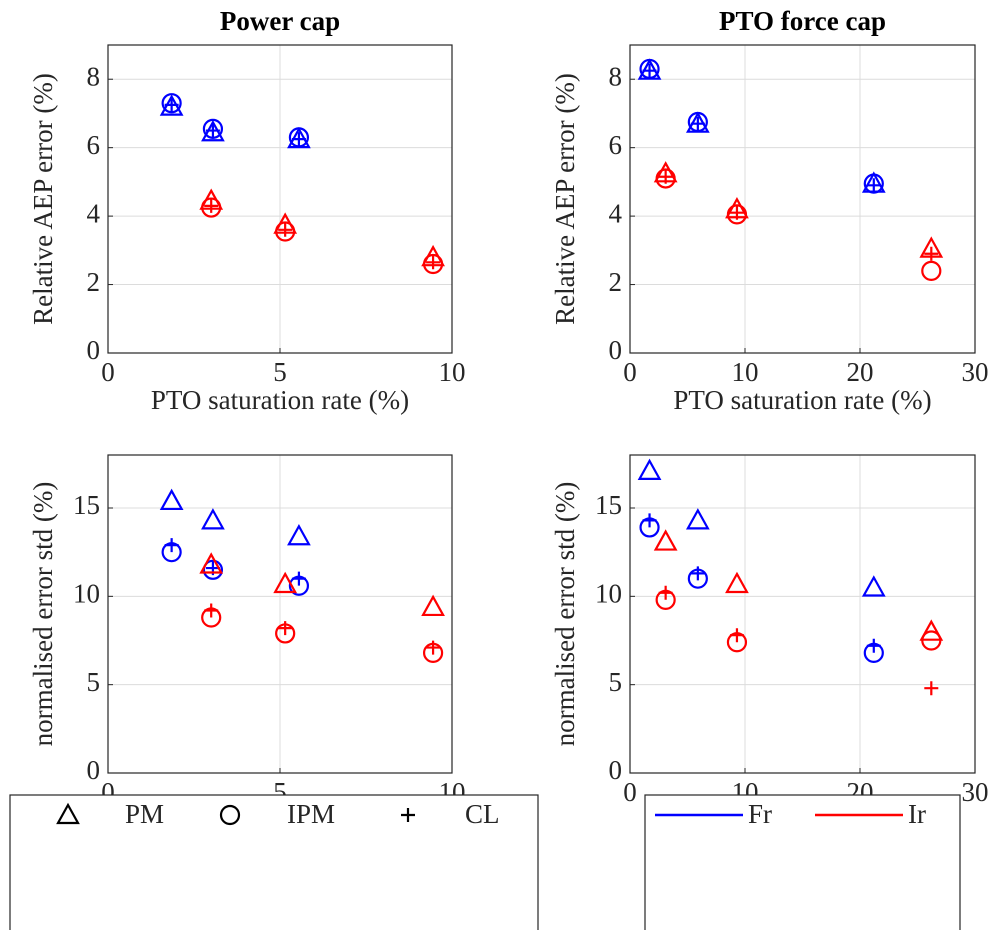 This screenshot has width=997, height=930. What do you see at coordinates (802, 21) in the screenshot?
I see `chart-title: PTO force cap` at bounding box center [802, 21].